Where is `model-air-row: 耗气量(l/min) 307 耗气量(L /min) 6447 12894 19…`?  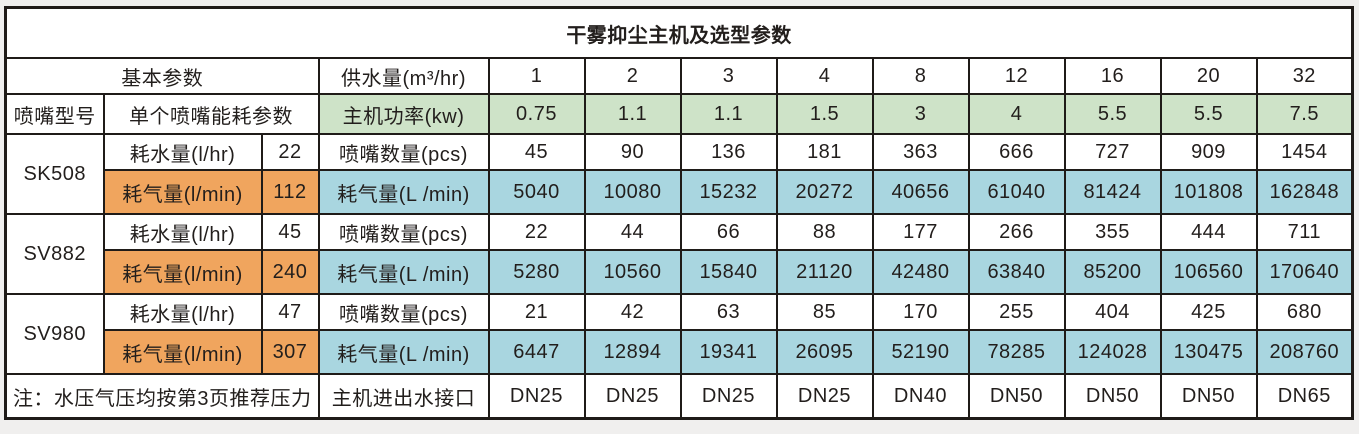
model-air-row: 耗气量(l/min) 307 耗气量(L /min) 6447 12894 19… is located at coordinates (680, 352).